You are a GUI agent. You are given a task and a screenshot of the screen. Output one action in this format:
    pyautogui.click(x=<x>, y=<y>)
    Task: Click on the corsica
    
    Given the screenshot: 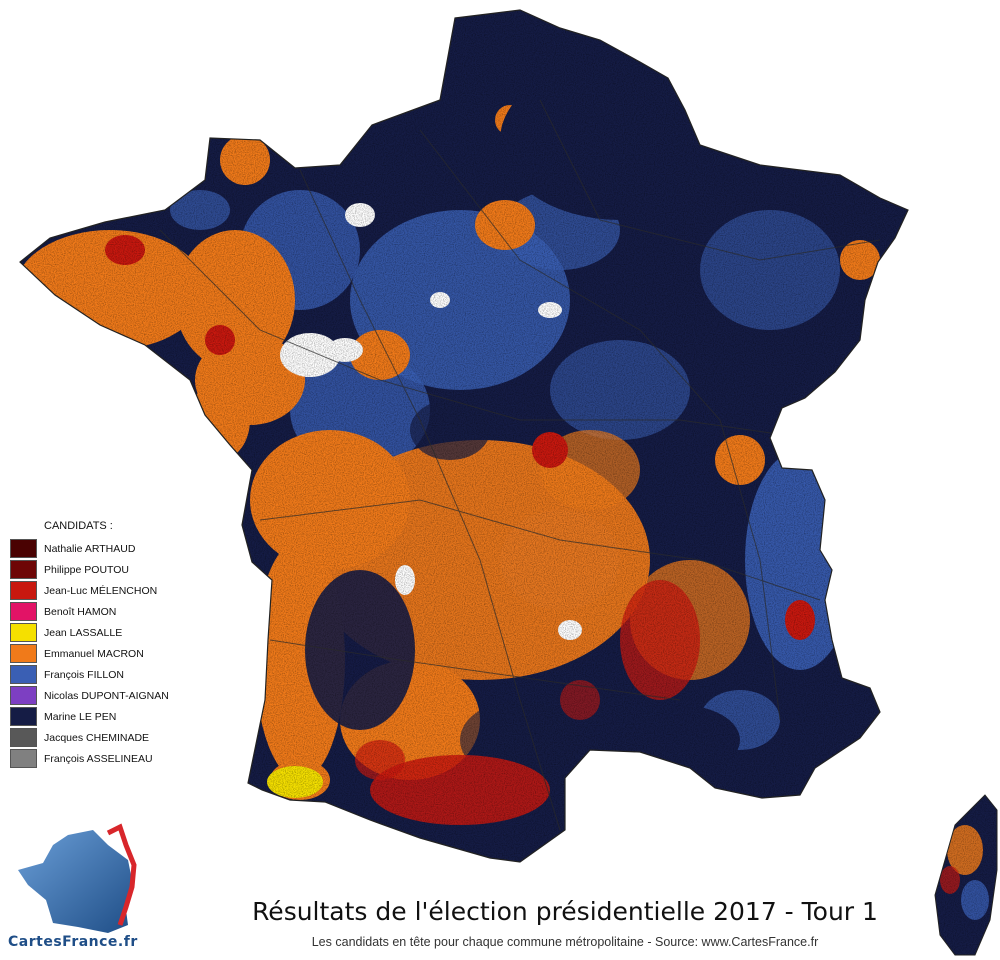 What is the action you would take?
    pyautogui.click(x=966, y=875)
    